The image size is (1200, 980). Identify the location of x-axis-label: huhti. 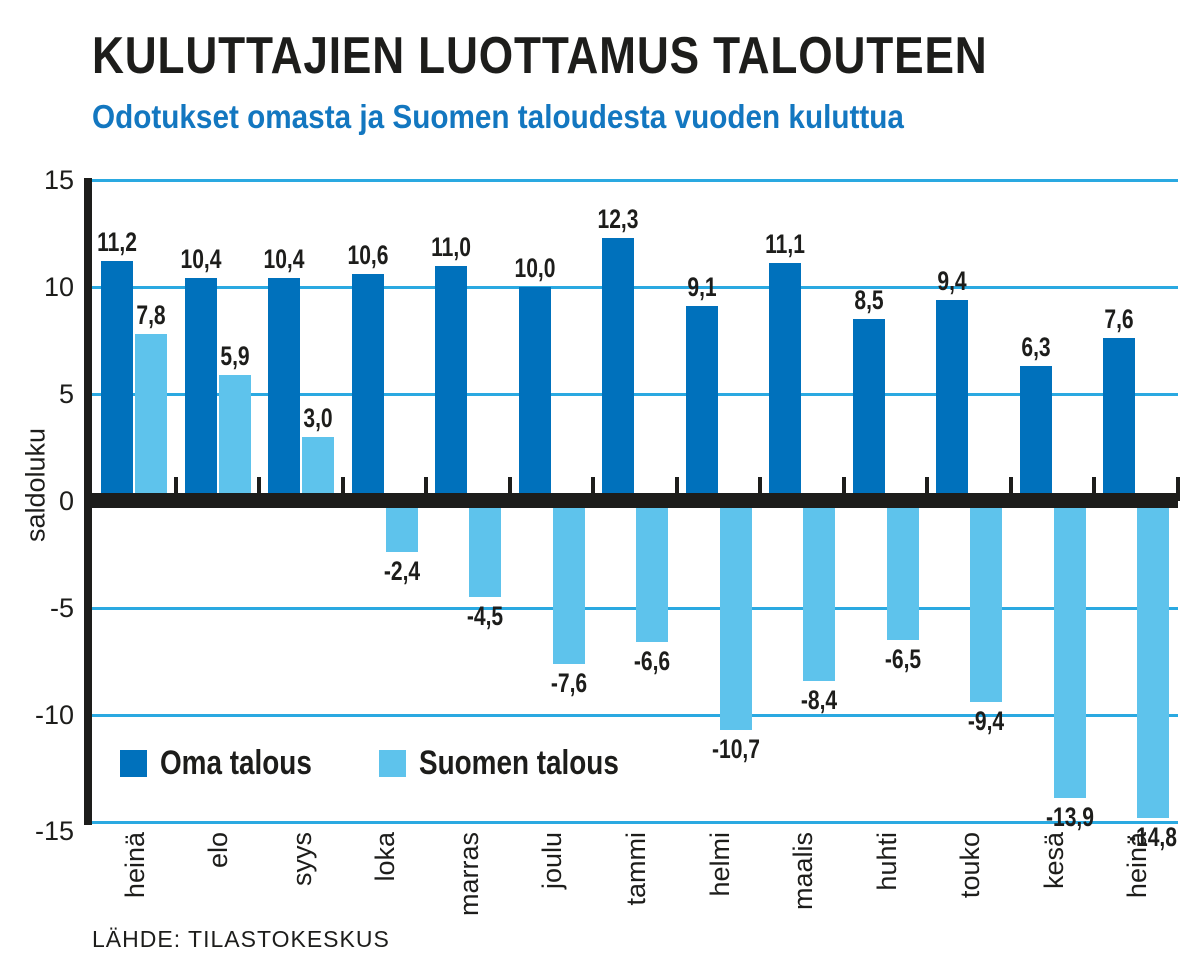
(886, 861).